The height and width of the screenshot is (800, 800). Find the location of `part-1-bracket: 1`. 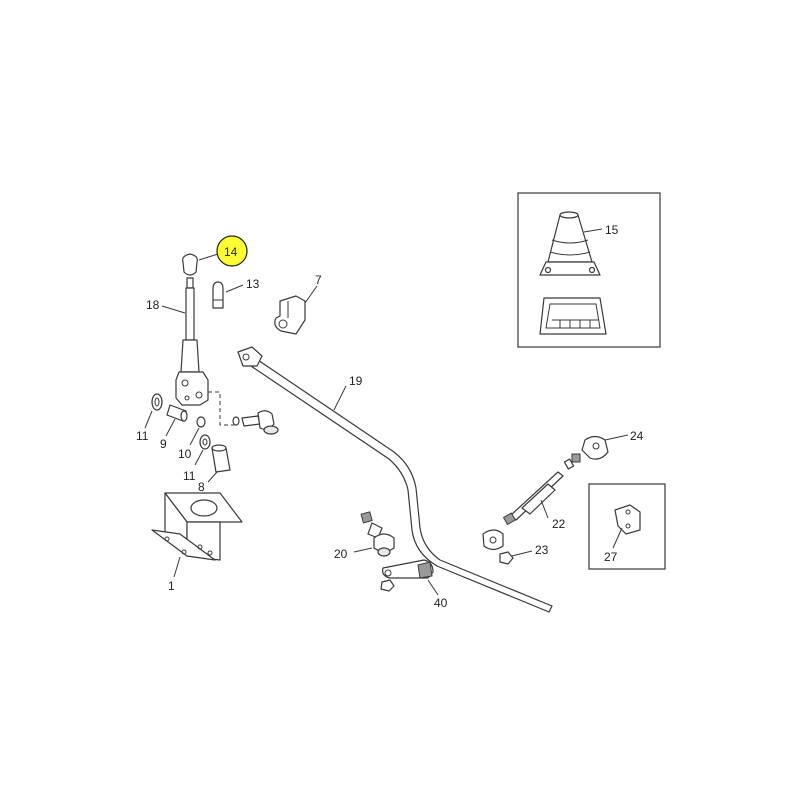

part-1-bracket: 1 is located at coordinates (197, 542).